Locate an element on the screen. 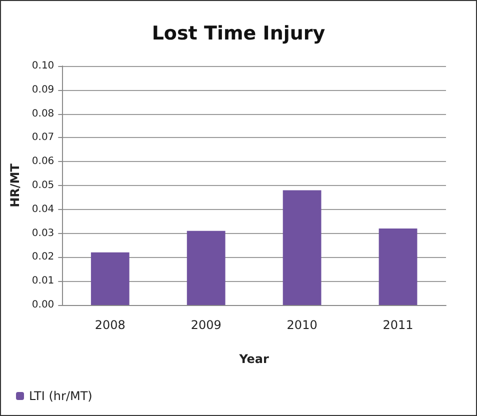 This screenshot has width=477, height=416. x-tick-label: 2010 is located at coordinates (302, 325).